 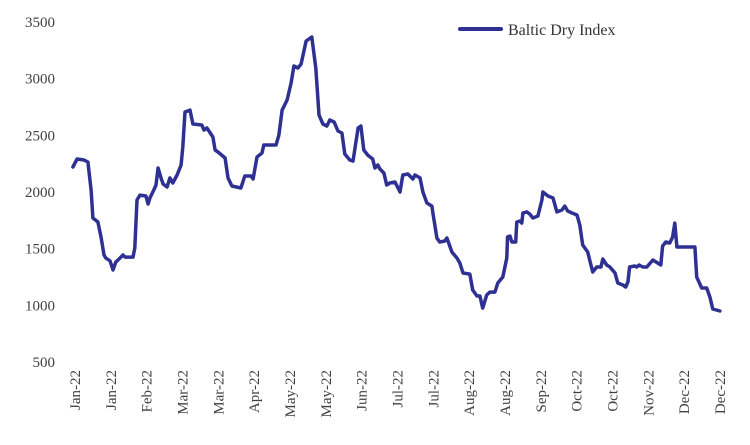 What do you see at coordinates (44, 363) in the screenshot?
I see `y-tick-label: 500` at bounding box center [44, 363].